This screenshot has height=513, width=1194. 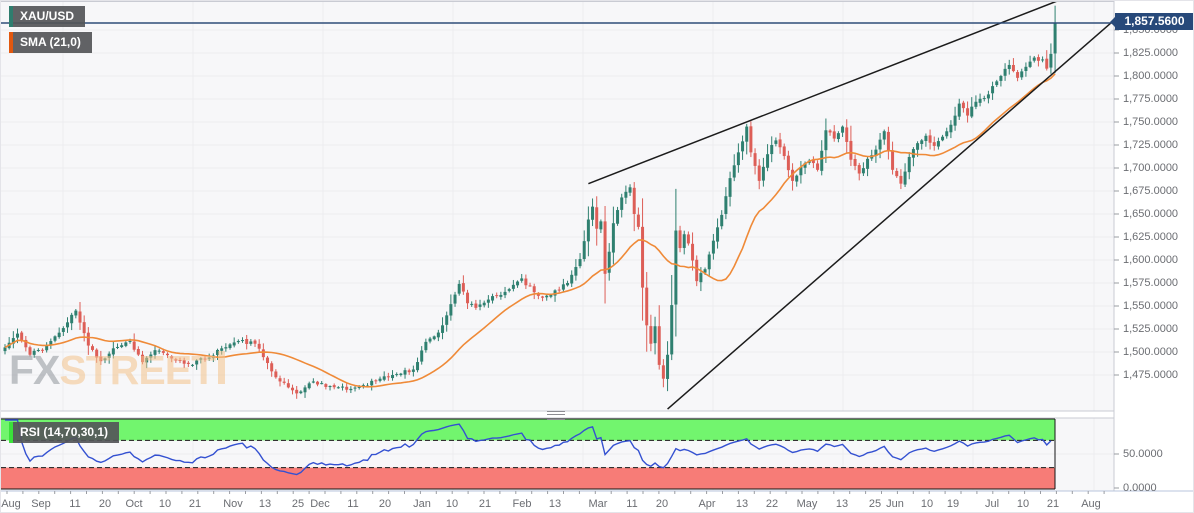 I want to click on time-tick-label: Mar, so click(x=598, y=504).